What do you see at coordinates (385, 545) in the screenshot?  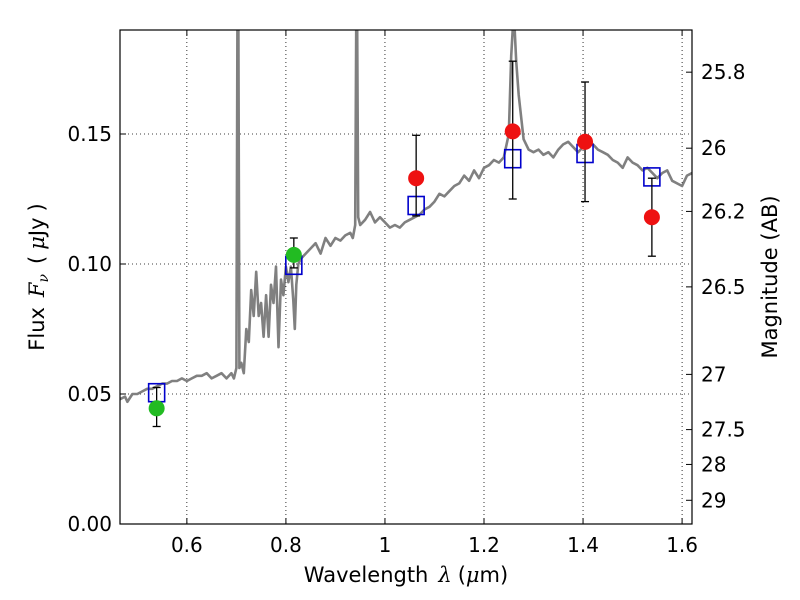 I see `x-tick-label: 1` at bounding box center [385, 545].